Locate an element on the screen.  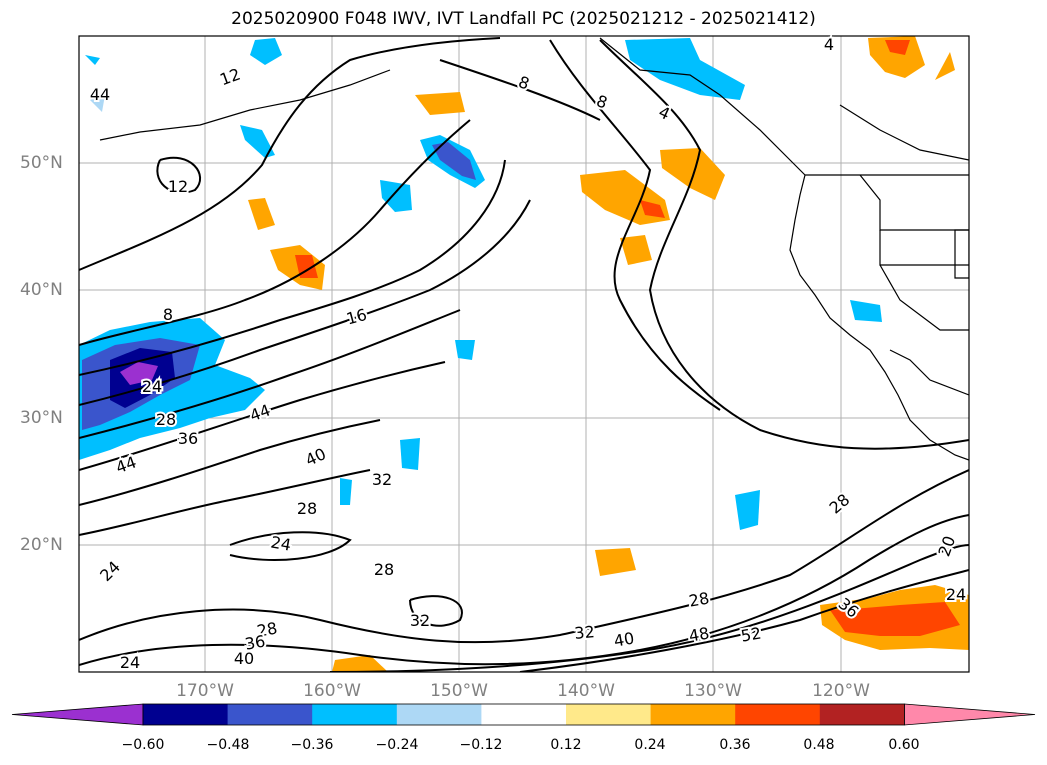
colorbar-tick-label: 0.24 is located at coordinates (650, 745).